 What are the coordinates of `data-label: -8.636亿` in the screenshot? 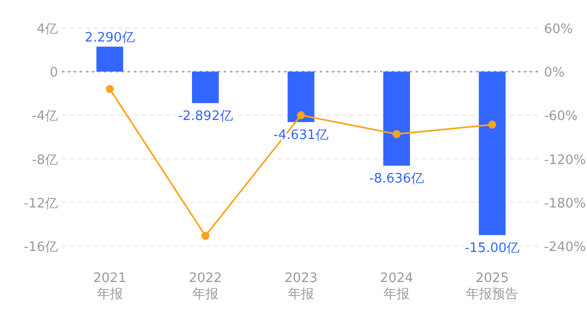 It's located at (396, 179).